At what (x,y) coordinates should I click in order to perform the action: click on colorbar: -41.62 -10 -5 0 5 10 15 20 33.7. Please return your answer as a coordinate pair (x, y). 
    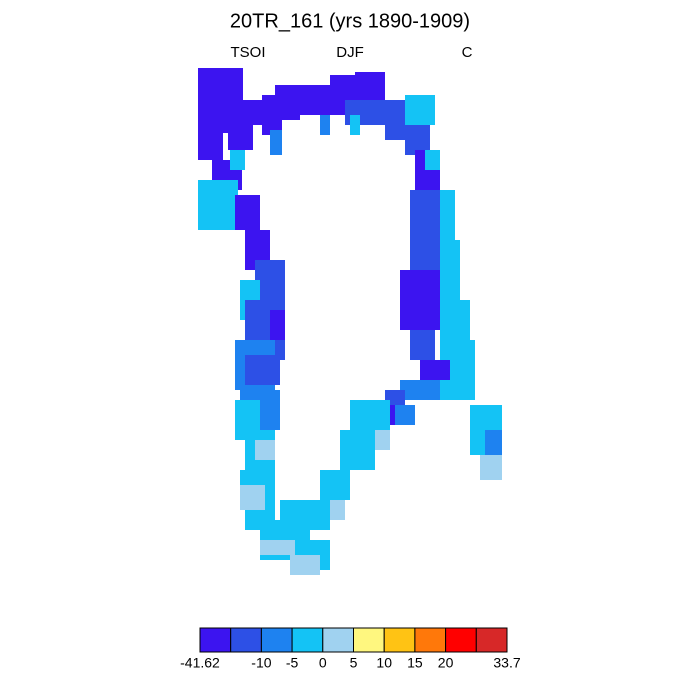
    Looking at the image, I should click on (350, 649).